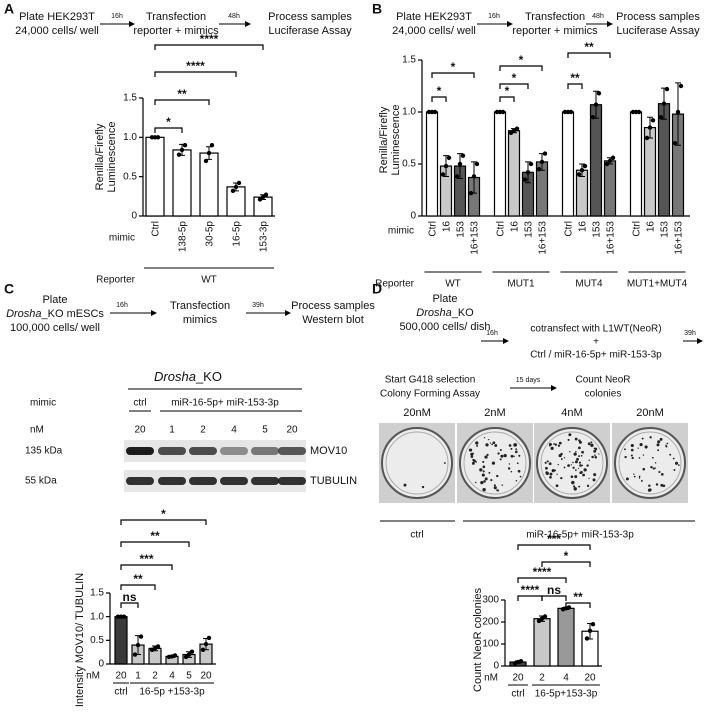 Image resolution: width=705 pixels, height=727 pixels. Describe the element at coordinates (41, 481) in the screenshot. I see `size-label: 55 kDa` at that location.